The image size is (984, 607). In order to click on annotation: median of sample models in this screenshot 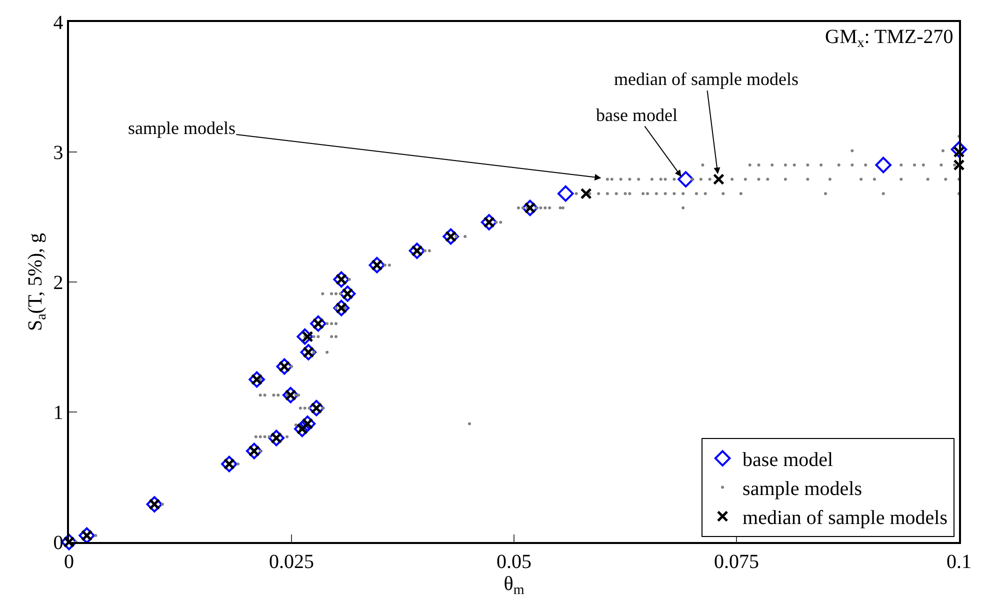, I will do `click(706, 79)`.